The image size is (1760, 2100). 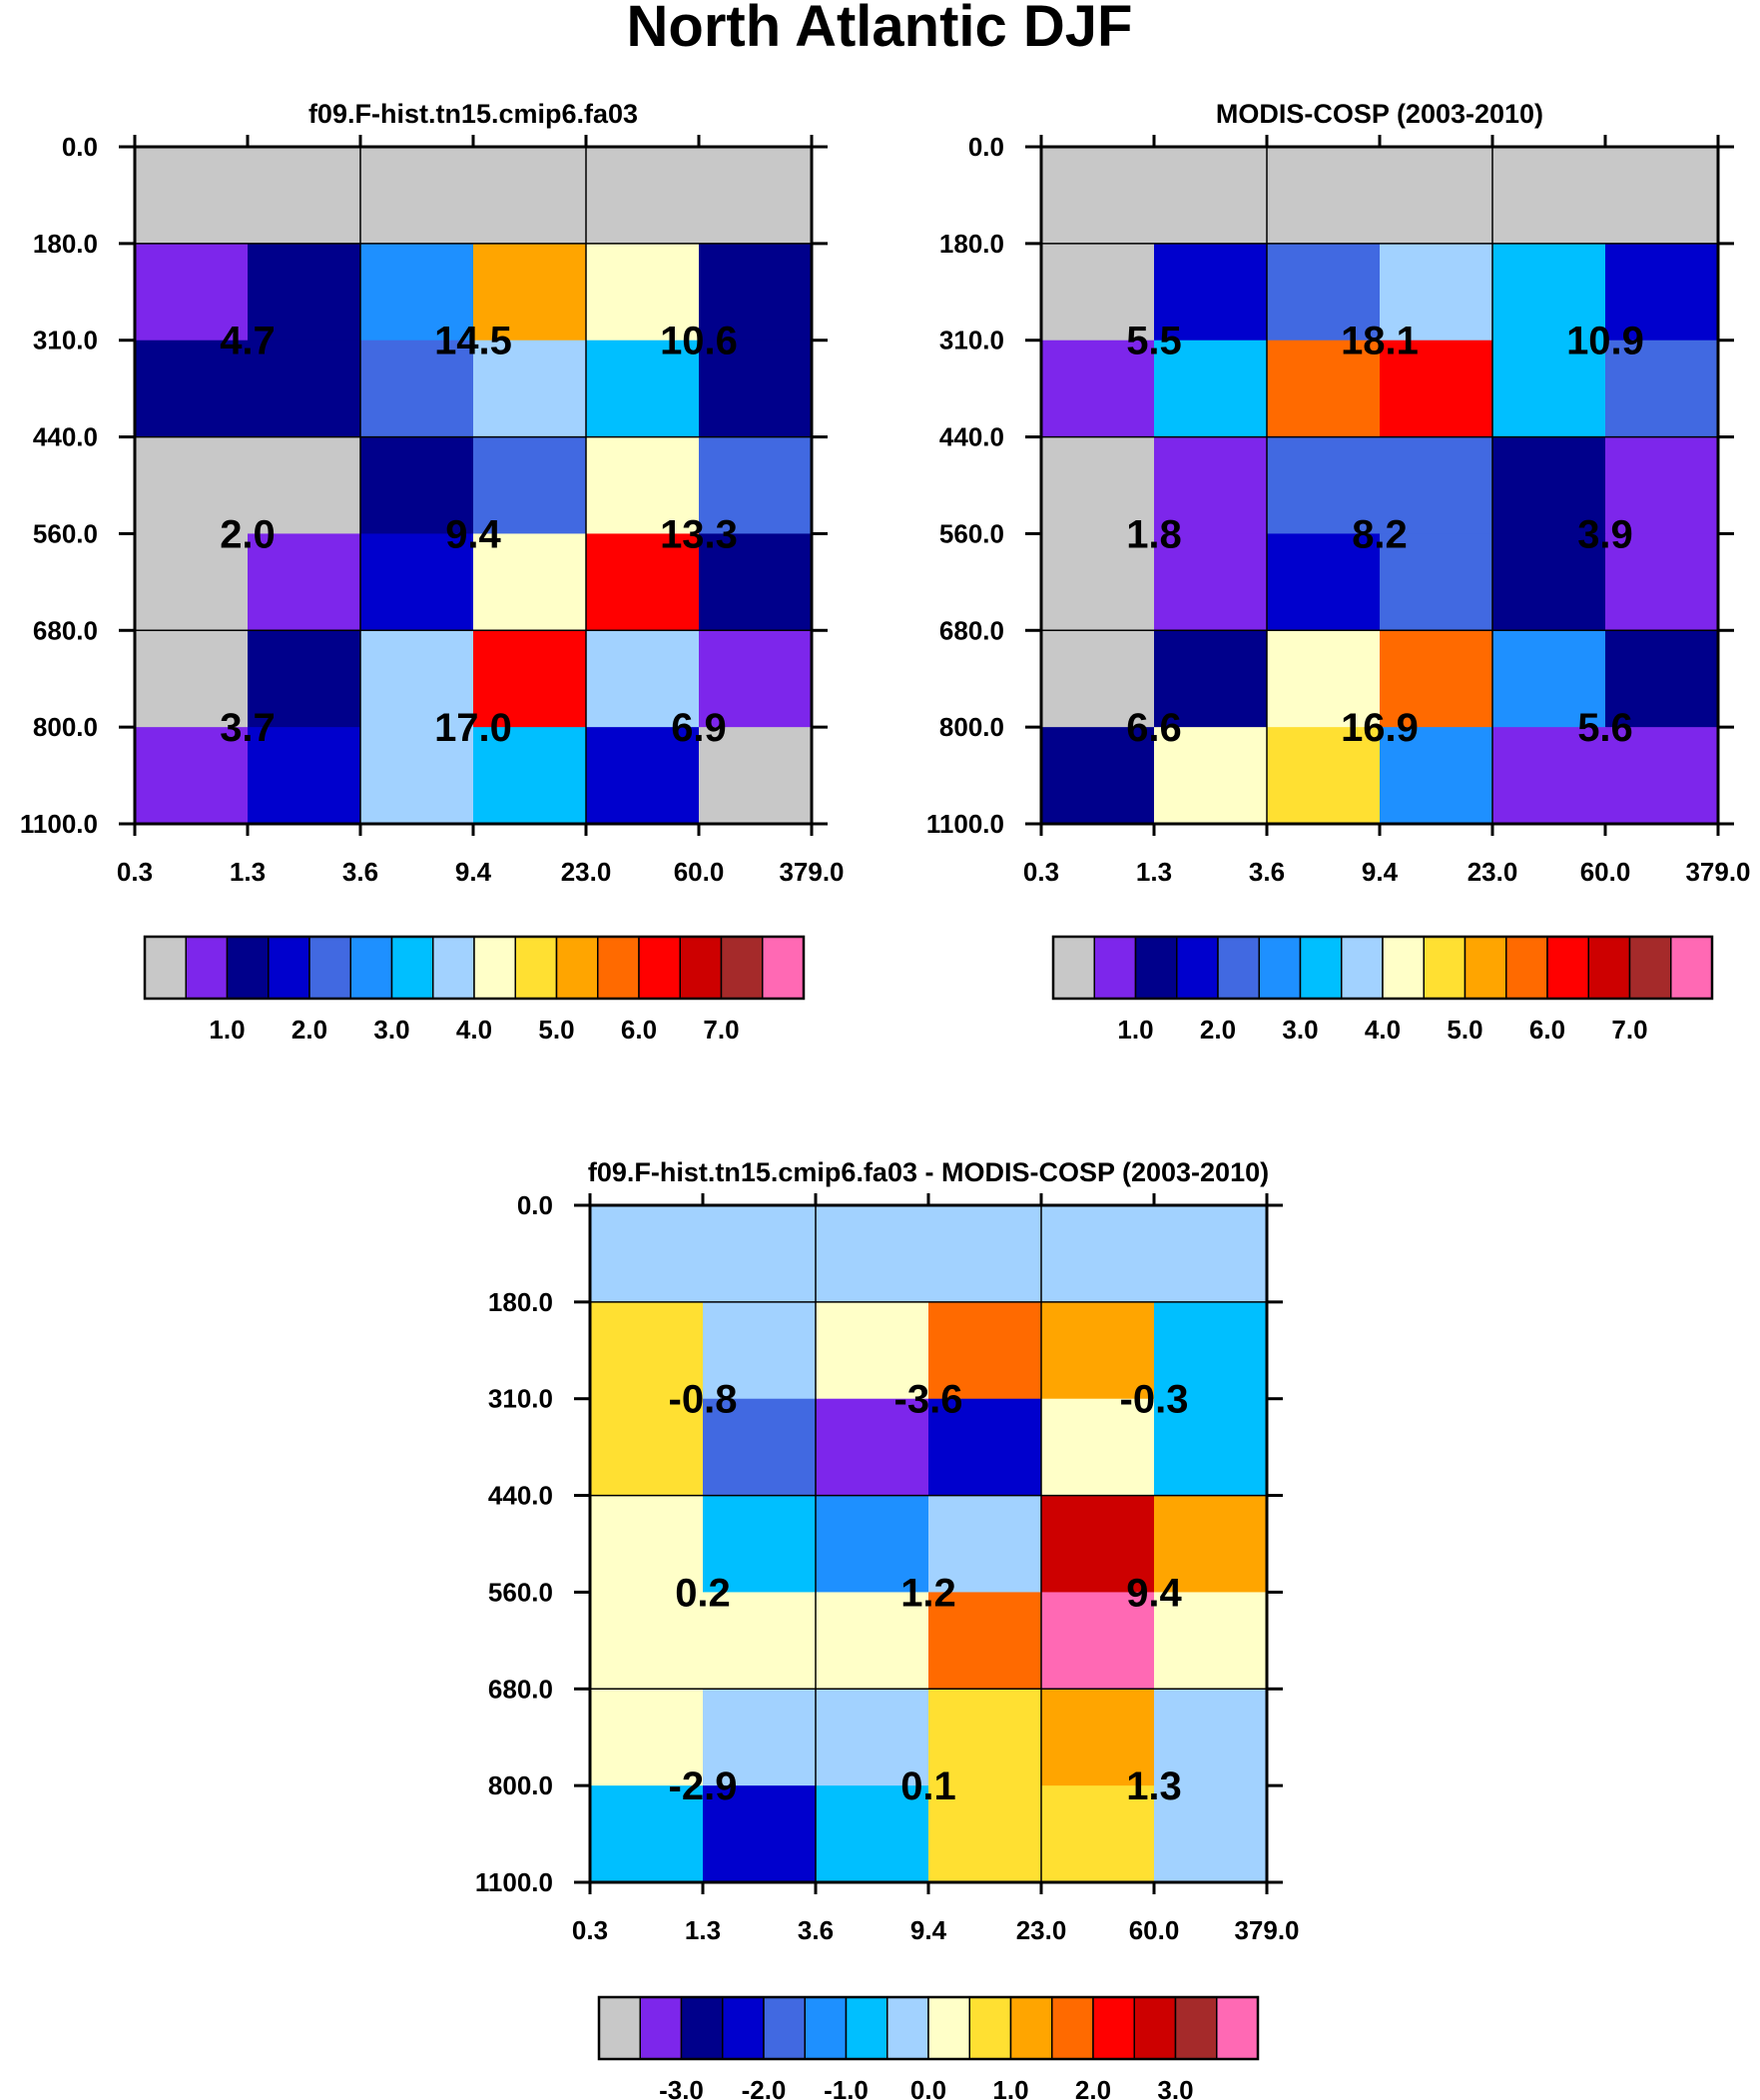 I want to click on colorbar-frame, so click(x=1382, y=968).